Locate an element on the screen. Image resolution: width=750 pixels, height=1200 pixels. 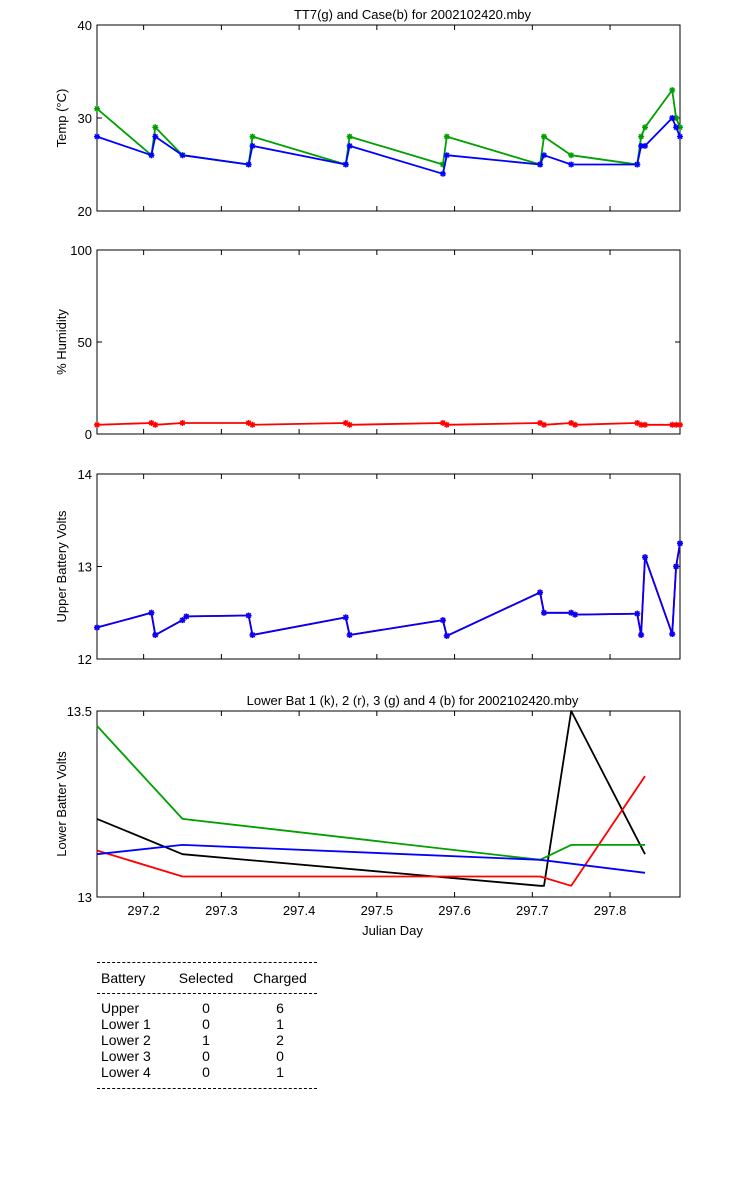
y-tick-label: 14 is located at coordinates (85, 474).